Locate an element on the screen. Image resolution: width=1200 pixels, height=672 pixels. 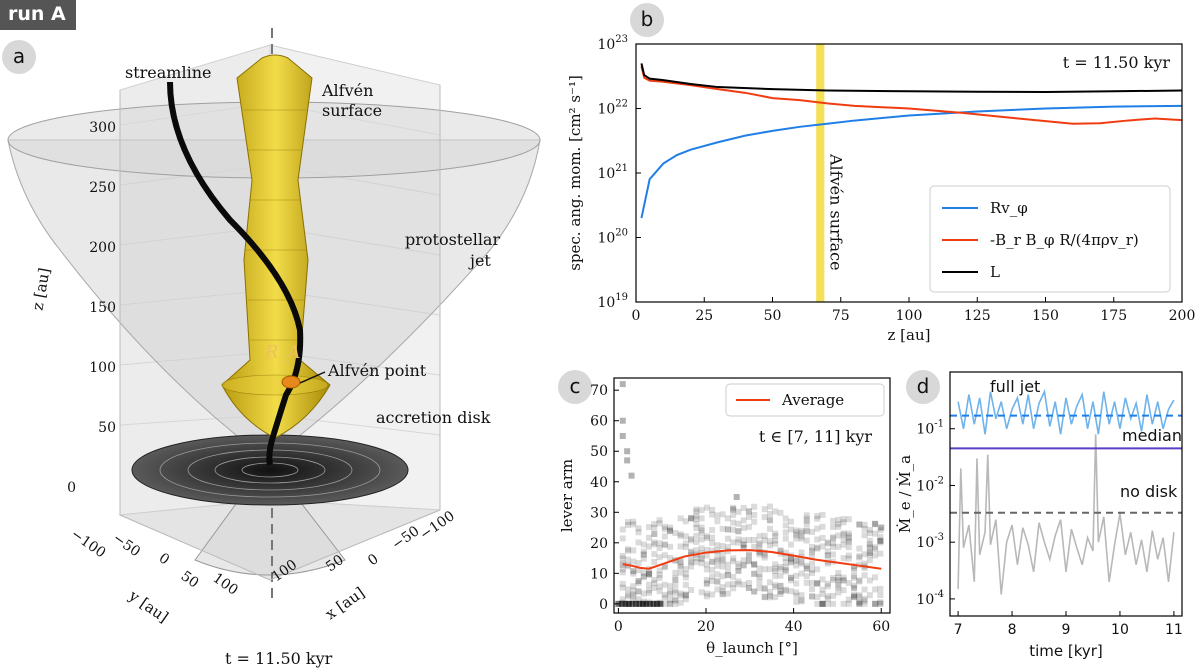
plot-frame is located at coordinates (752, 495).